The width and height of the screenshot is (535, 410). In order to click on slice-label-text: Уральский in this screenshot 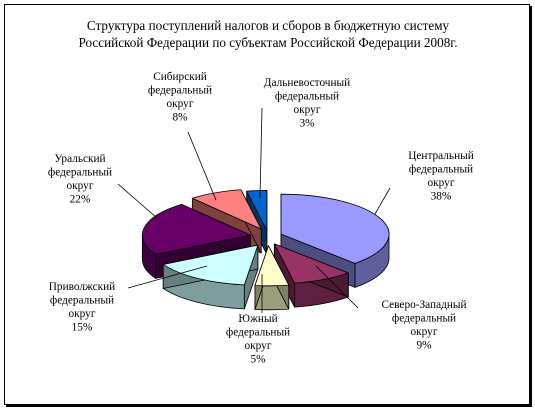, I will do `click(79, 159)`.